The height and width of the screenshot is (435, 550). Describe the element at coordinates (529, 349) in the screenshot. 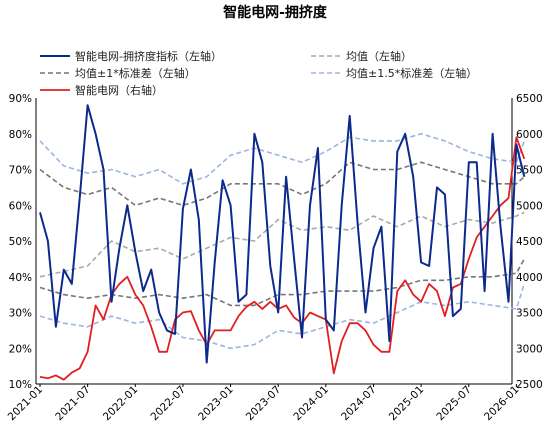

I see `y-right-tick-label: 3000` at that location.